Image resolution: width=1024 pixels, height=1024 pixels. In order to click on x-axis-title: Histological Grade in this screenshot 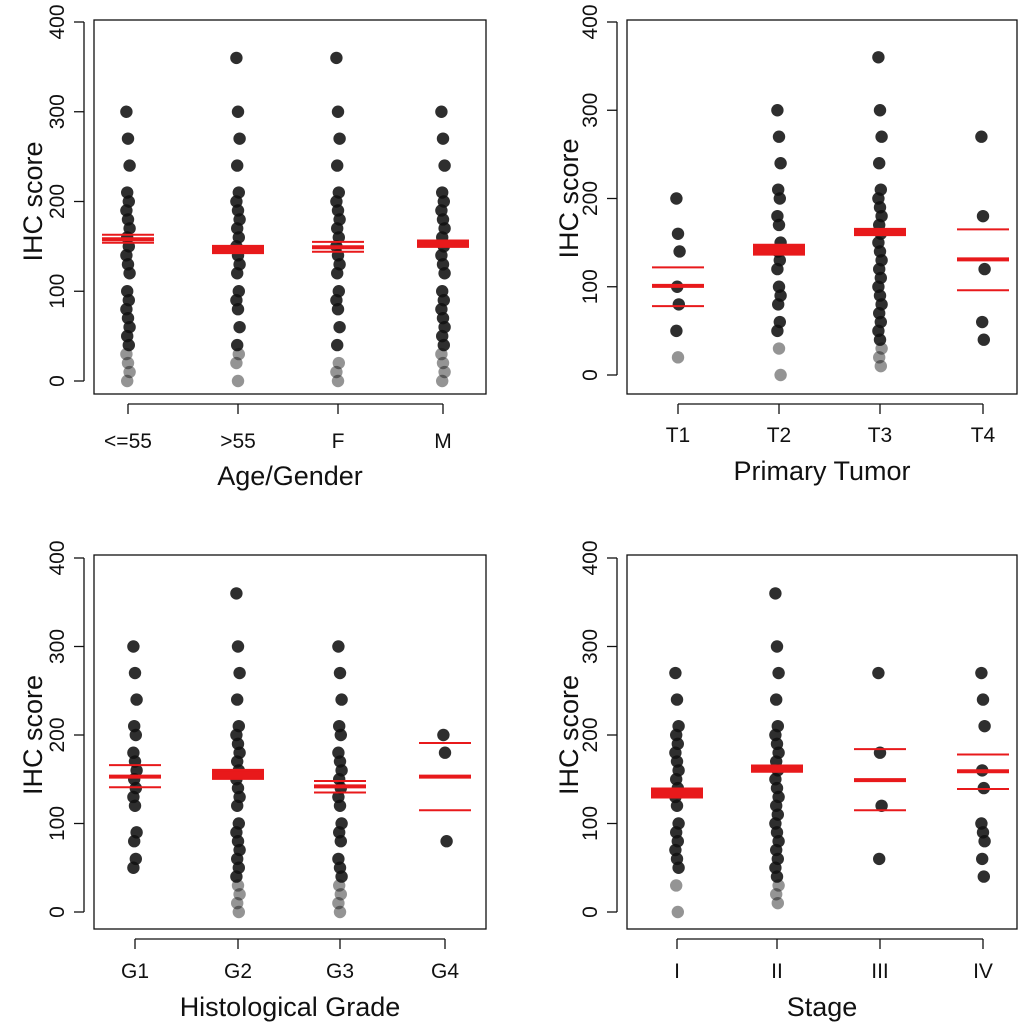, I will do `click(290, 1007)`.